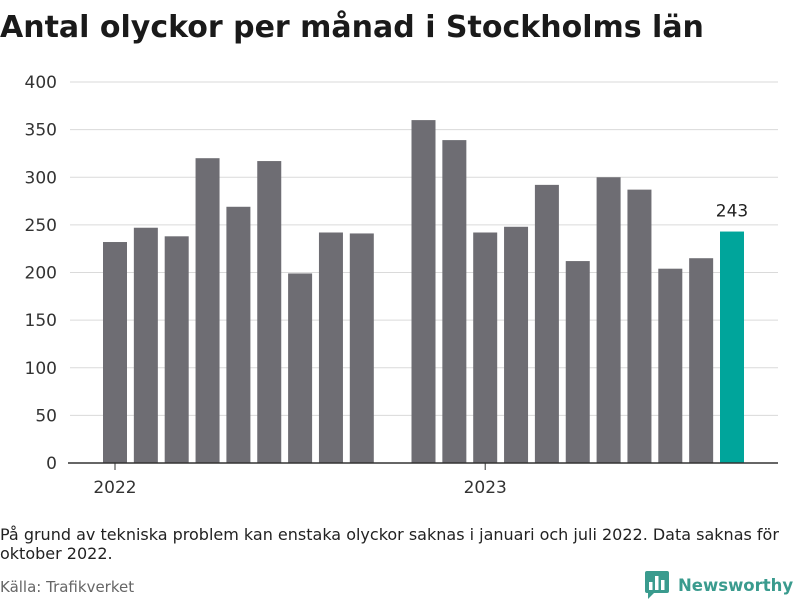 The width and height of the screenshot is (800, 600). I want to click on y-tick-label: 150, so click(41, 321).